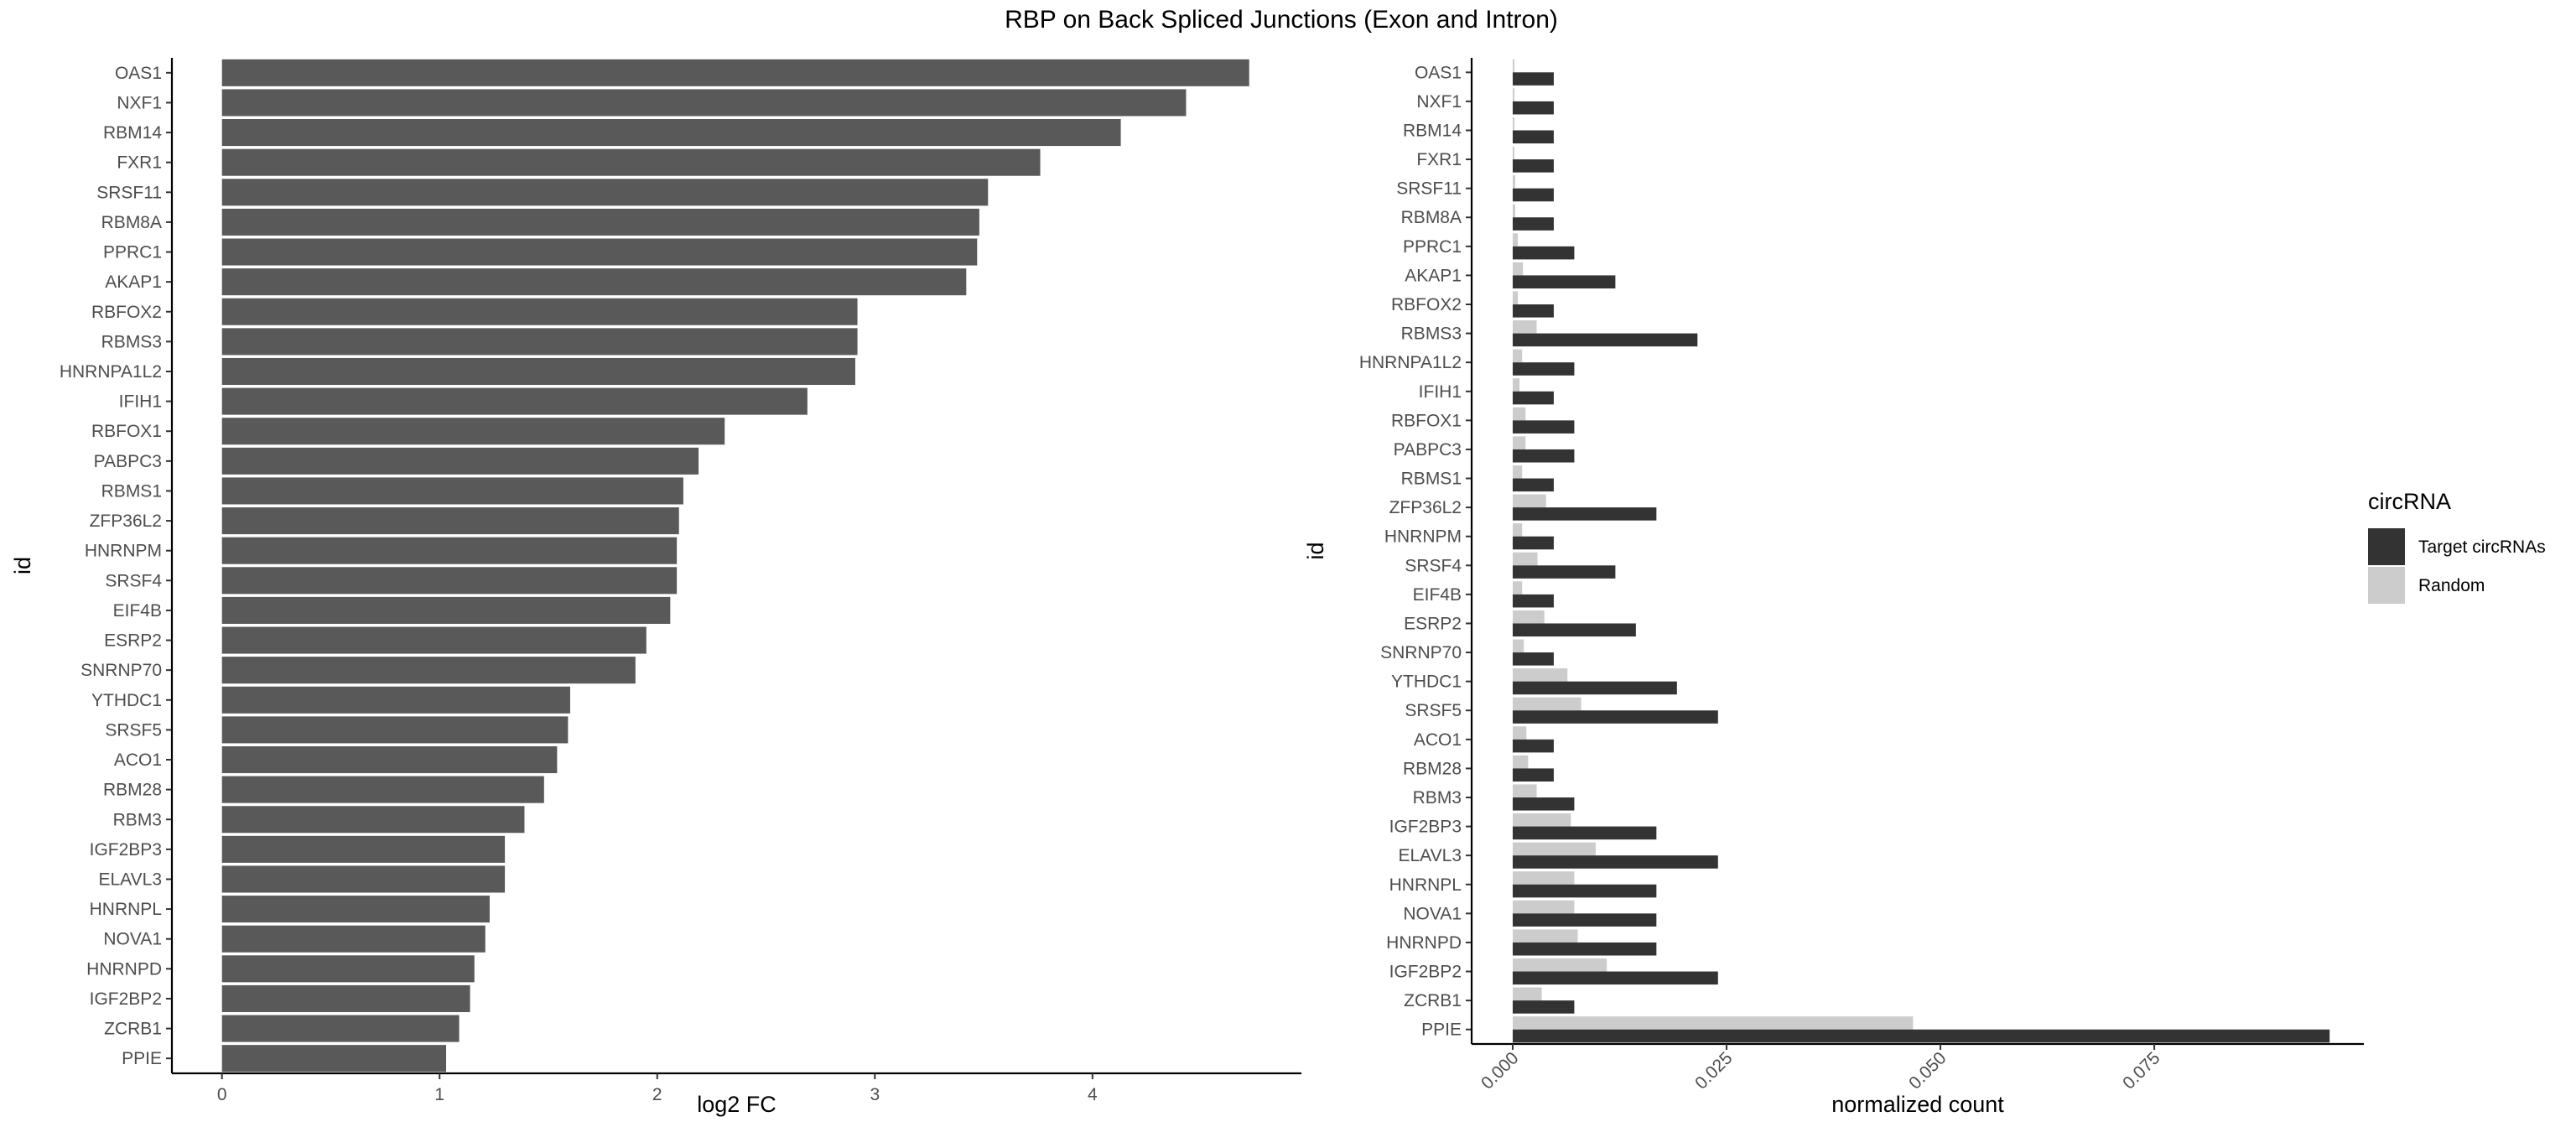  Describe the element at coordinates (133, 1029) in the screenshot. I see `y-tick-label: ZCRB1` at that location.